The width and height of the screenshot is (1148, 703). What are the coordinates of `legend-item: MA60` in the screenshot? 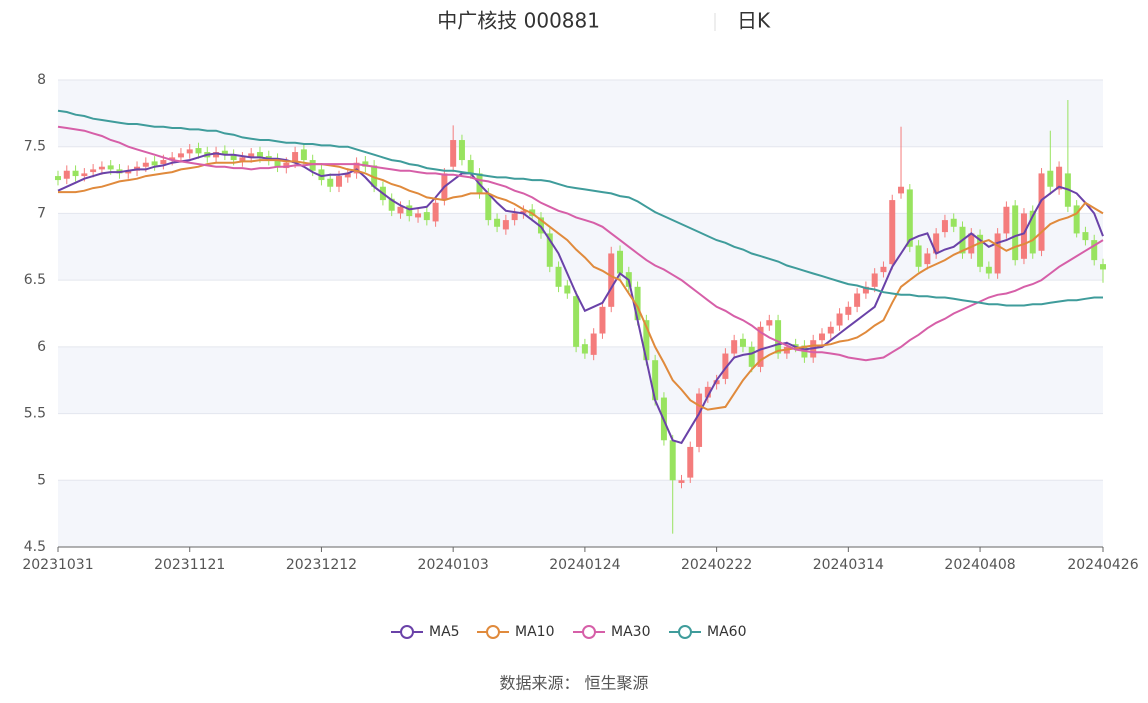 It's located at (707, 632).